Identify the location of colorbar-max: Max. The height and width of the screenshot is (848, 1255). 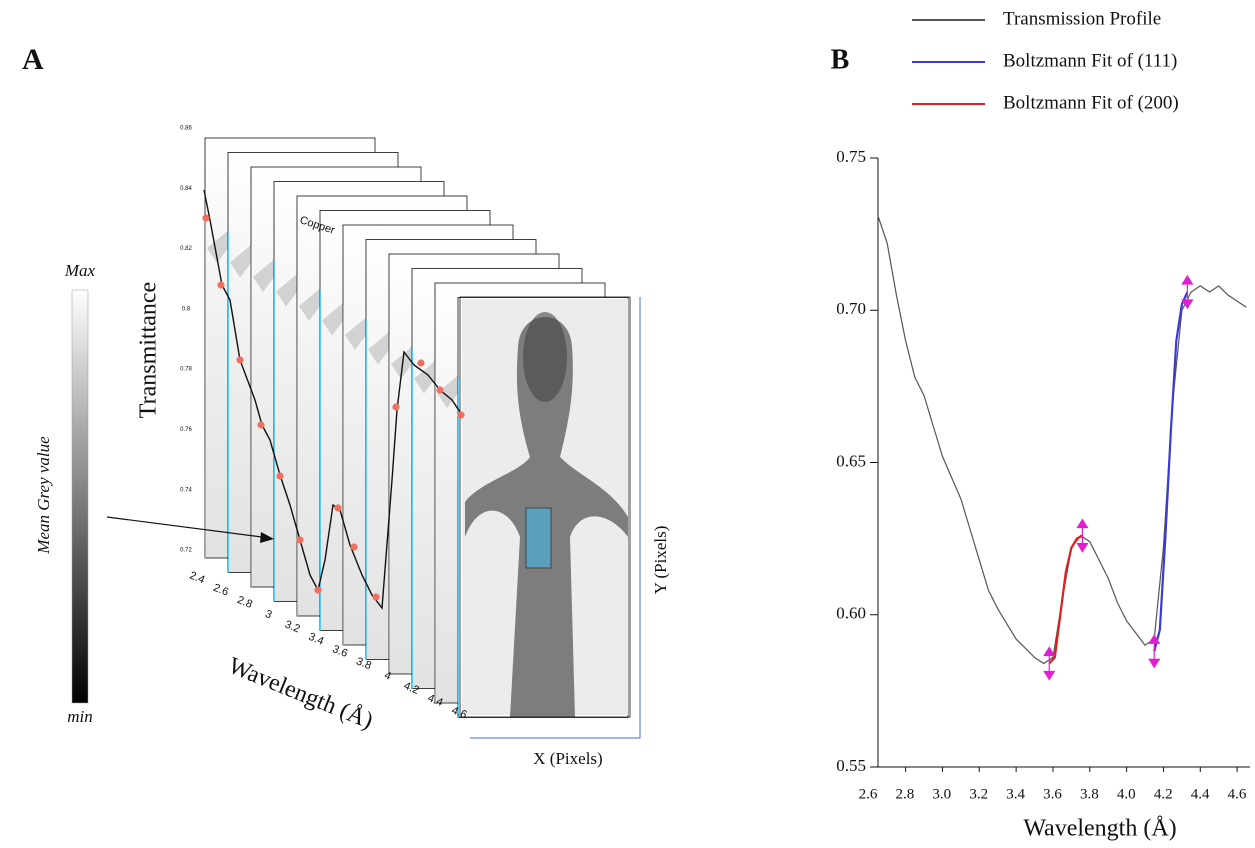
(80, 270).